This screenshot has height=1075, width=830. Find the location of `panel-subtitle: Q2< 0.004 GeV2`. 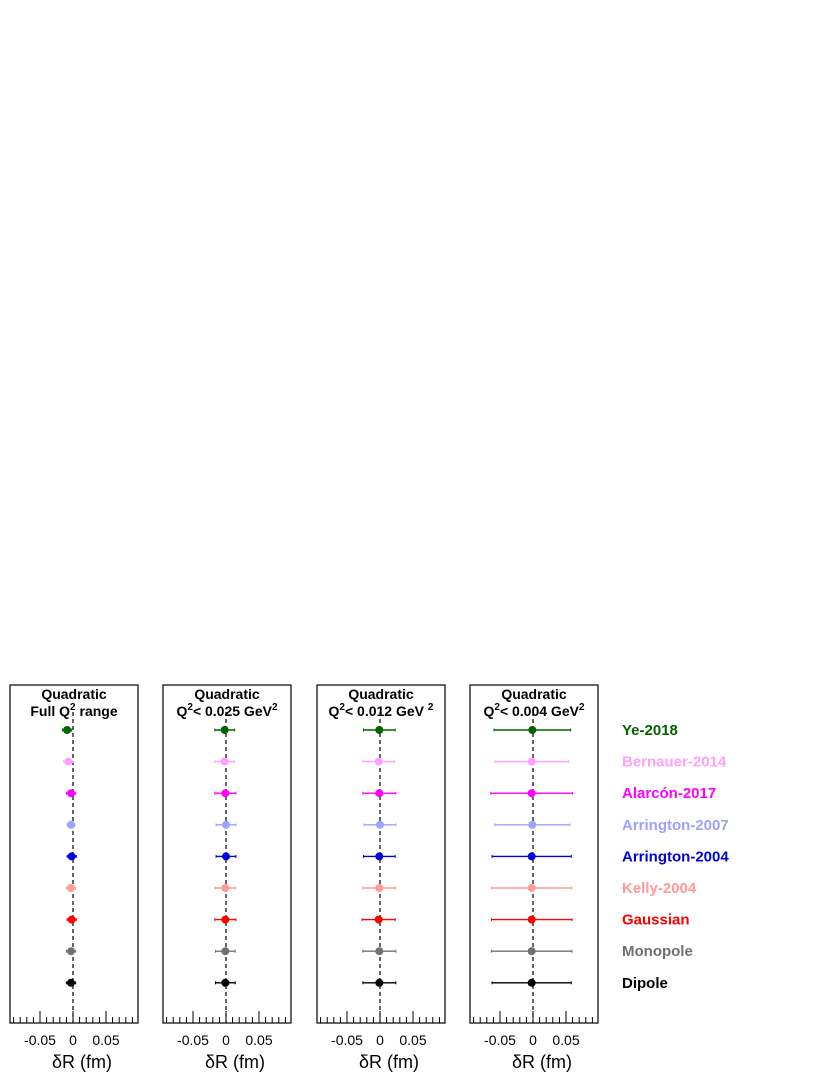

panel-subtitle: Q2< 0.004 GeV2 is located at coordinates (533, 710).